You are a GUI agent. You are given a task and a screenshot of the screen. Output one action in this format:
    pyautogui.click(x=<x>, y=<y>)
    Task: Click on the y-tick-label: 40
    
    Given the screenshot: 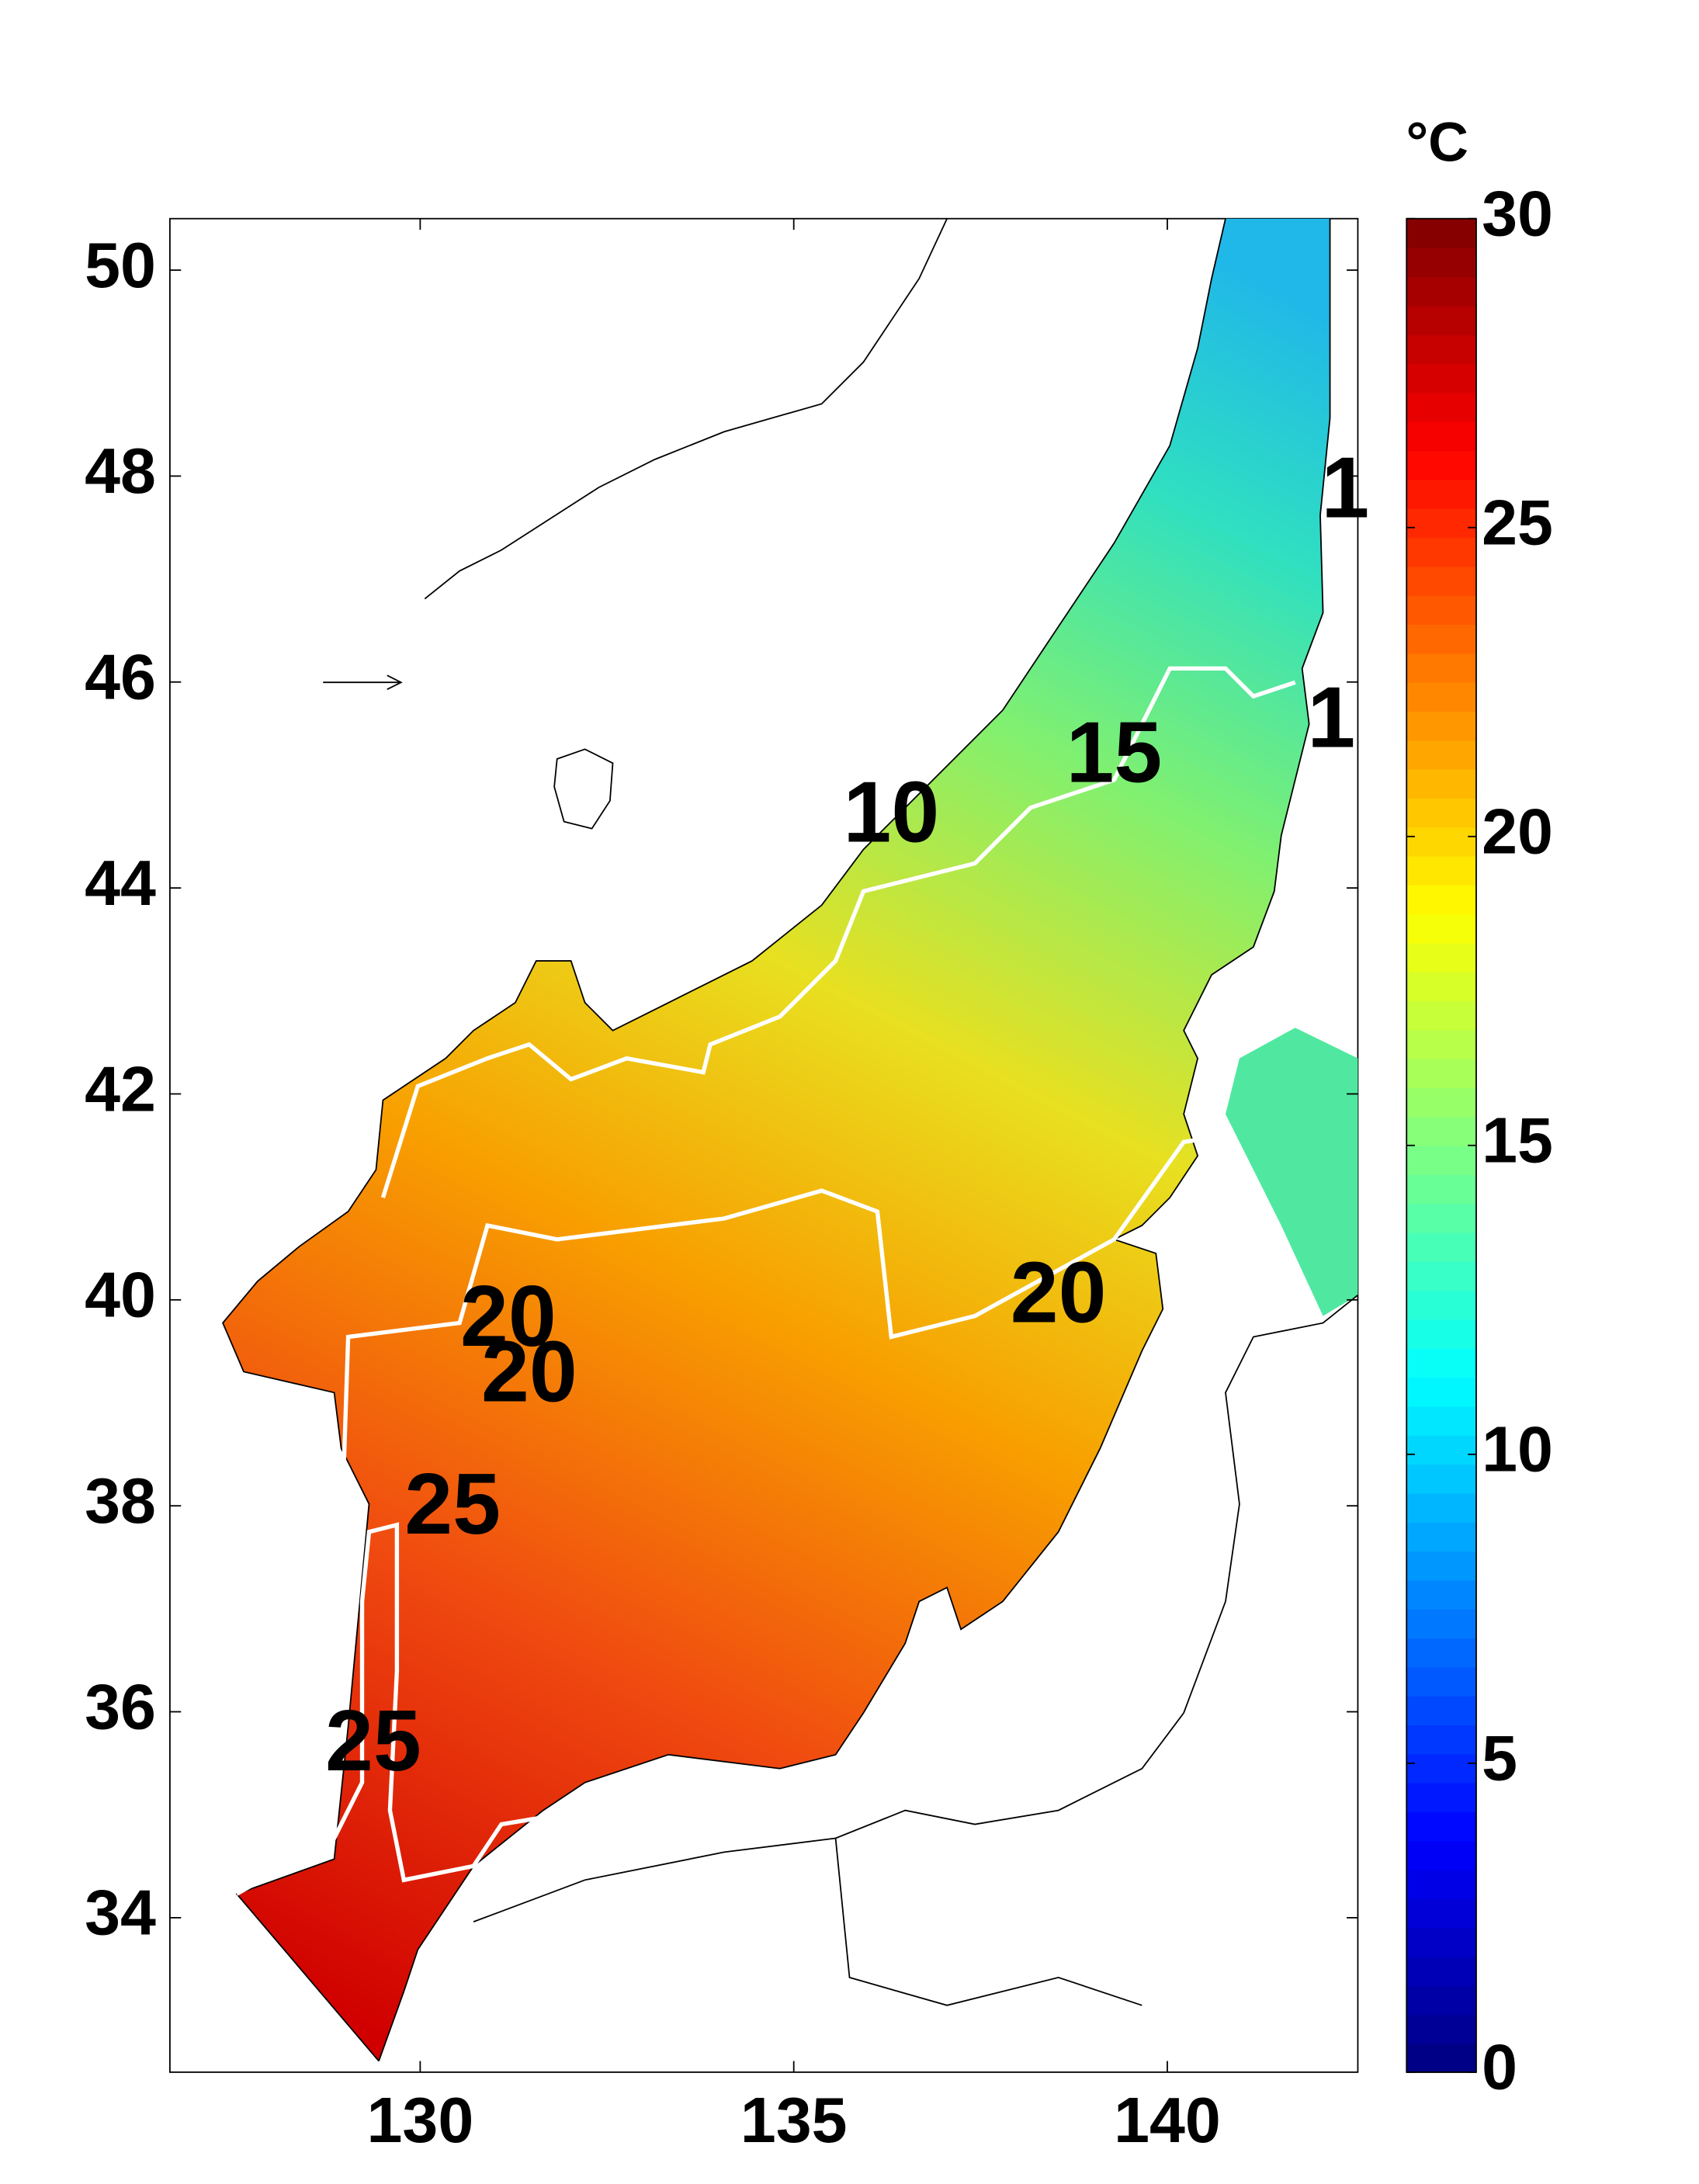 What is the action you would take?
    pyautogui.click(x=121, y=1295)
    